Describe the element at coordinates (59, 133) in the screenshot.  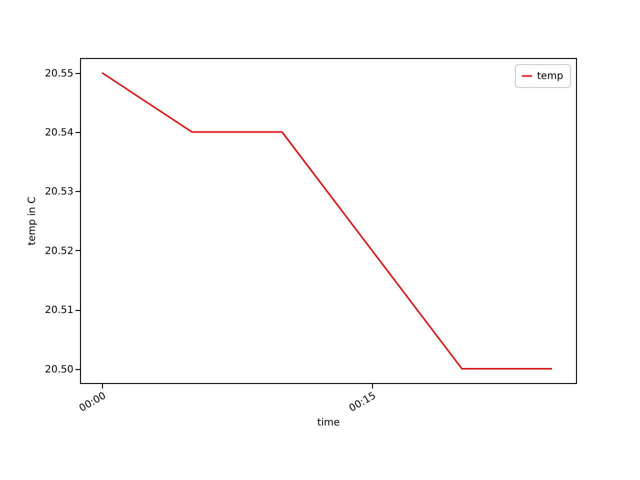
I see `y-tick-label: 20.54` at that location.